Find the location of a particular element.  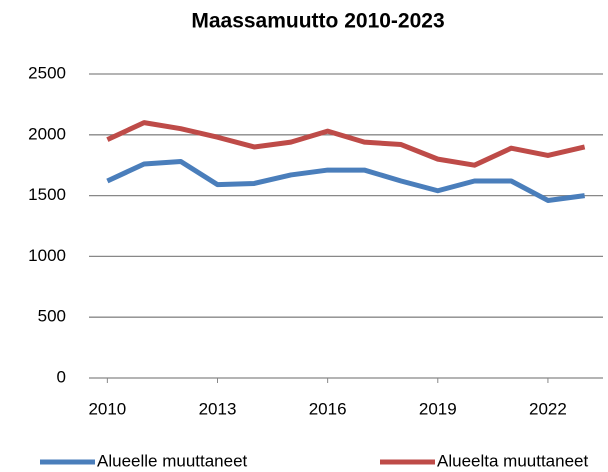

y-tick-label: 0 is located at coordinates (61, 376).